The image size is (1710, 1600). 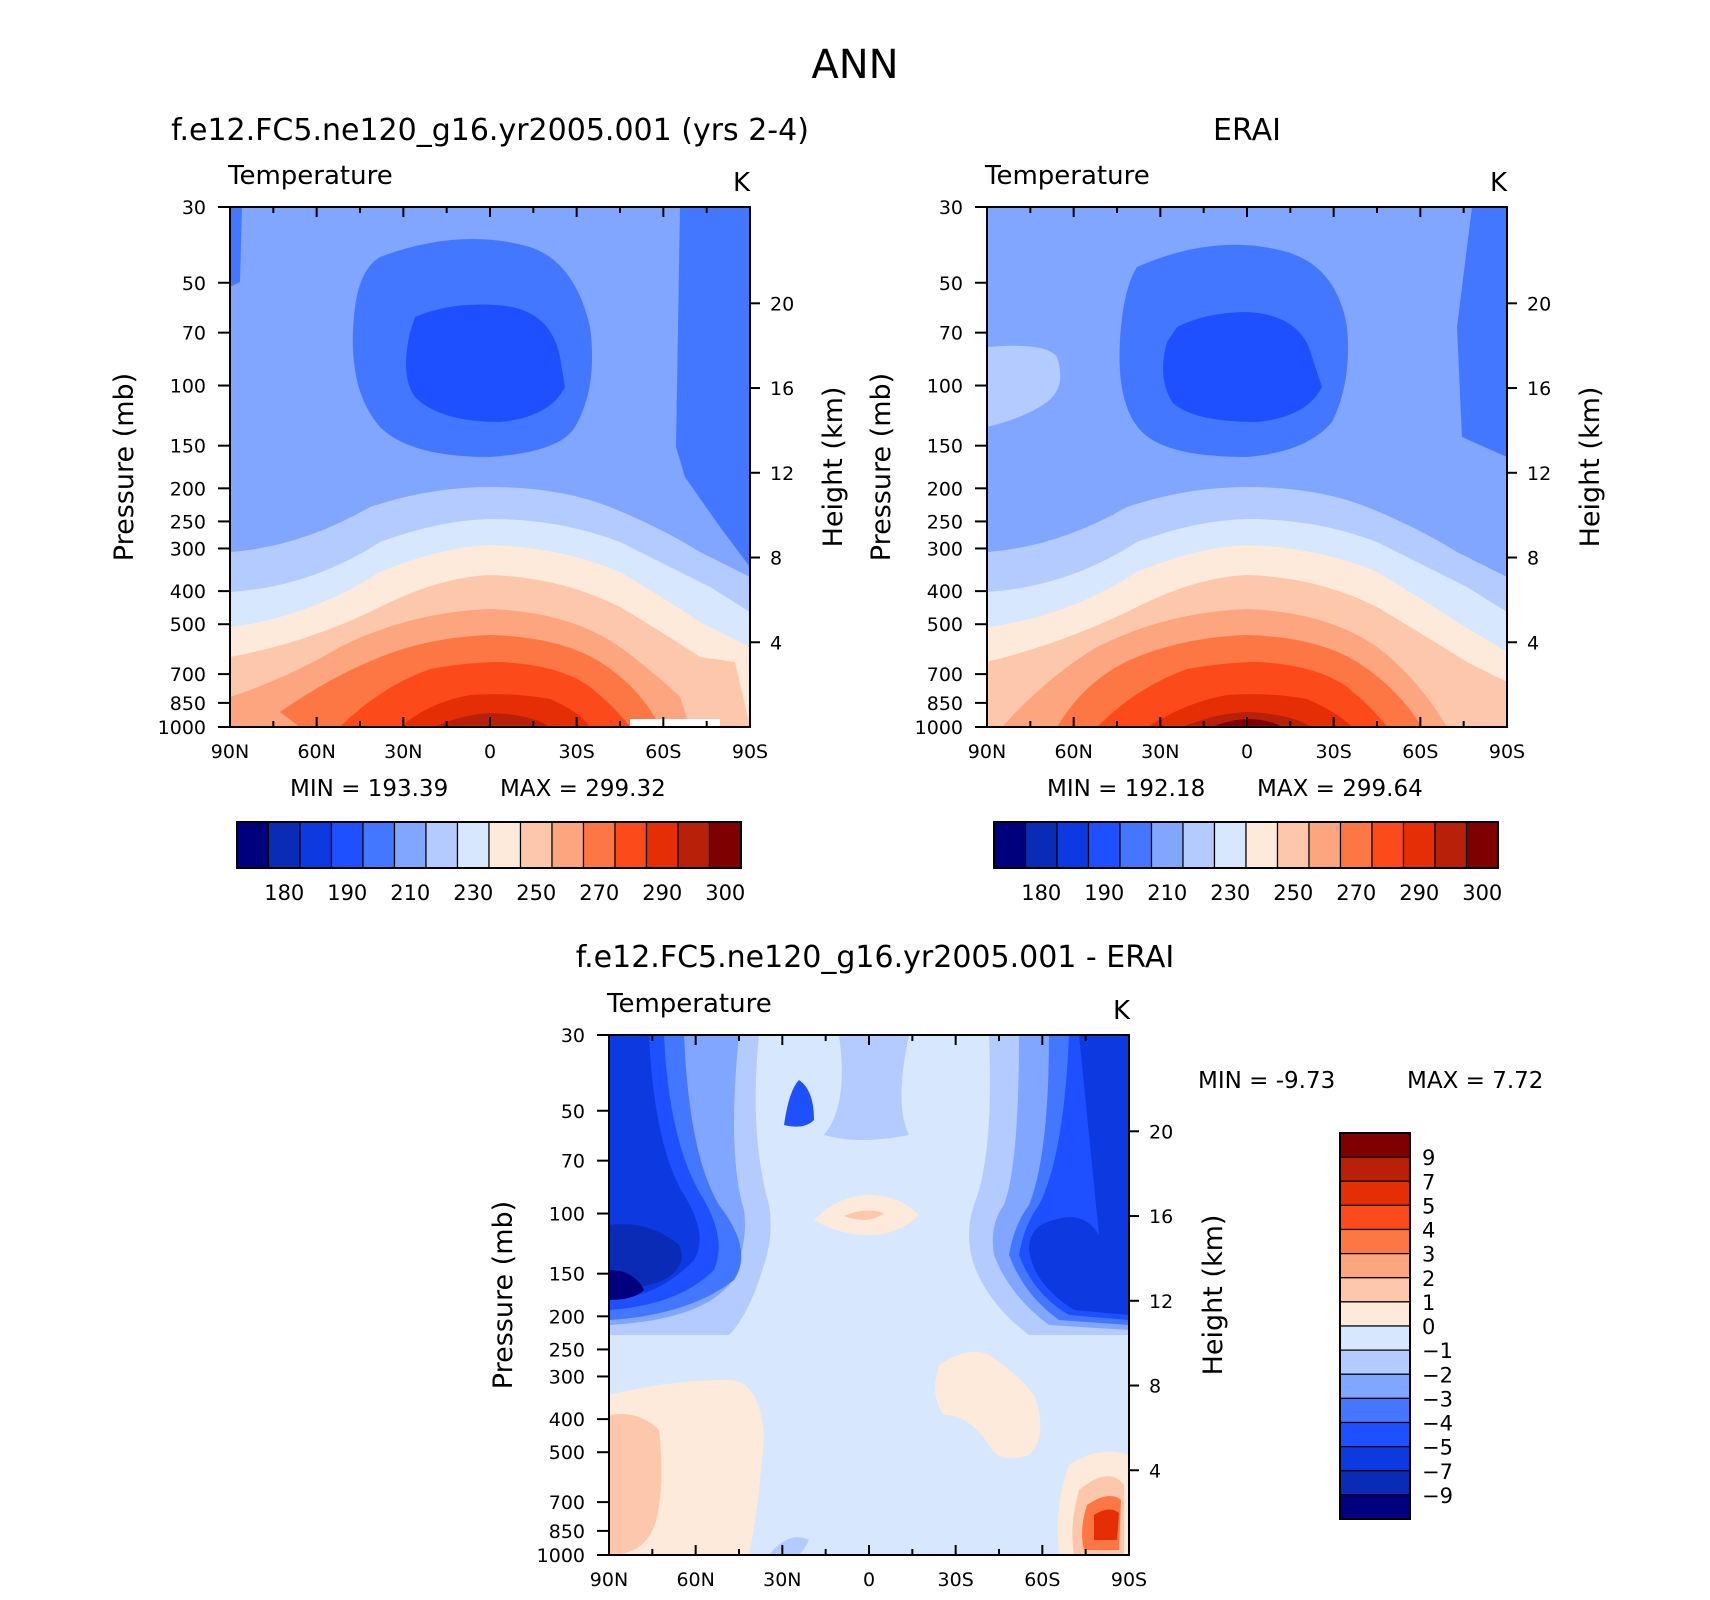 I want to click on x-tick-label: 30N, so click(x=403, y=752).